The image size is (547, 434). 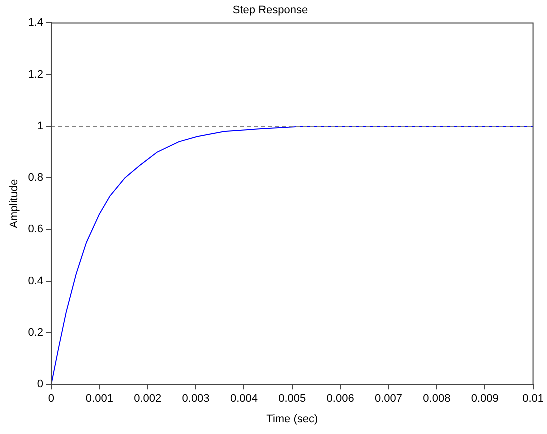 What do you see at coordinates (100, 399) in the screenshot?
I see `x-tick-label: 0.001` at bounding box center [100, 399].